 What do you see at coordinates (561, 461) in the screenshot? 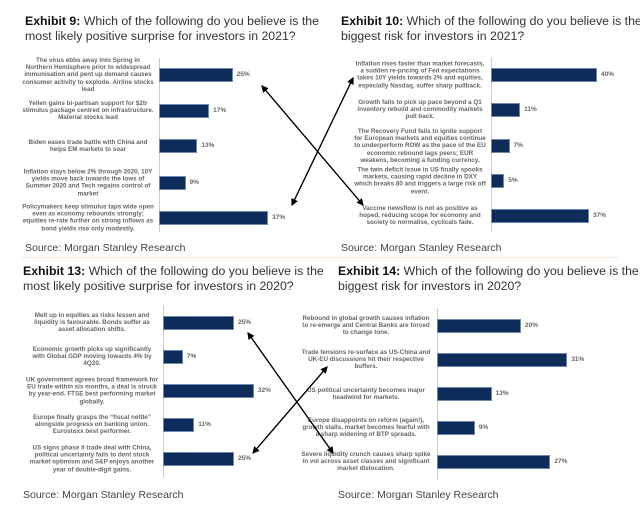
I see `data-label: 27%` at bounding box center [561, 461].